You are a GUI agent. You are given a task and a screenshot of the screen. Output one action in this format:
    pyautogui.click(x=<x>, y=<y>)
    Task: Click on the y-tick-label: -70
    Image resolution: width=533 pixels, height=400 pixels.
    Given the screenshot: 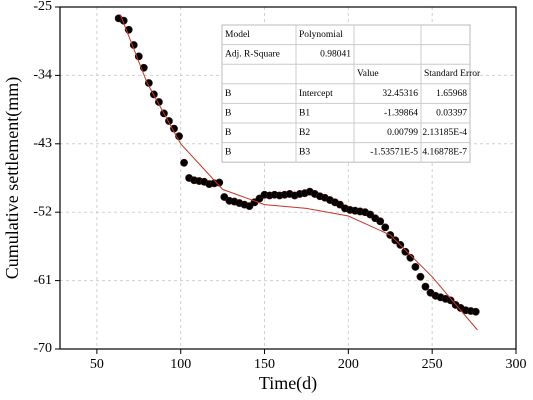 What is the action you would take?
    pyautogui.click(x=42, y=348)
    